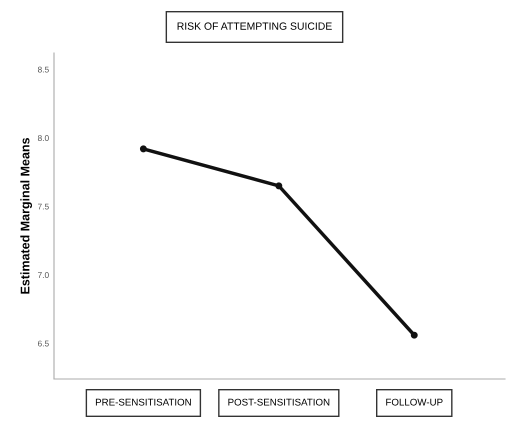 The width and height of the screenshot is (509, 428). Describe the element at coordinates (43, 343) in the screenshot. I see `y-tick-label: 6.5` at that location.